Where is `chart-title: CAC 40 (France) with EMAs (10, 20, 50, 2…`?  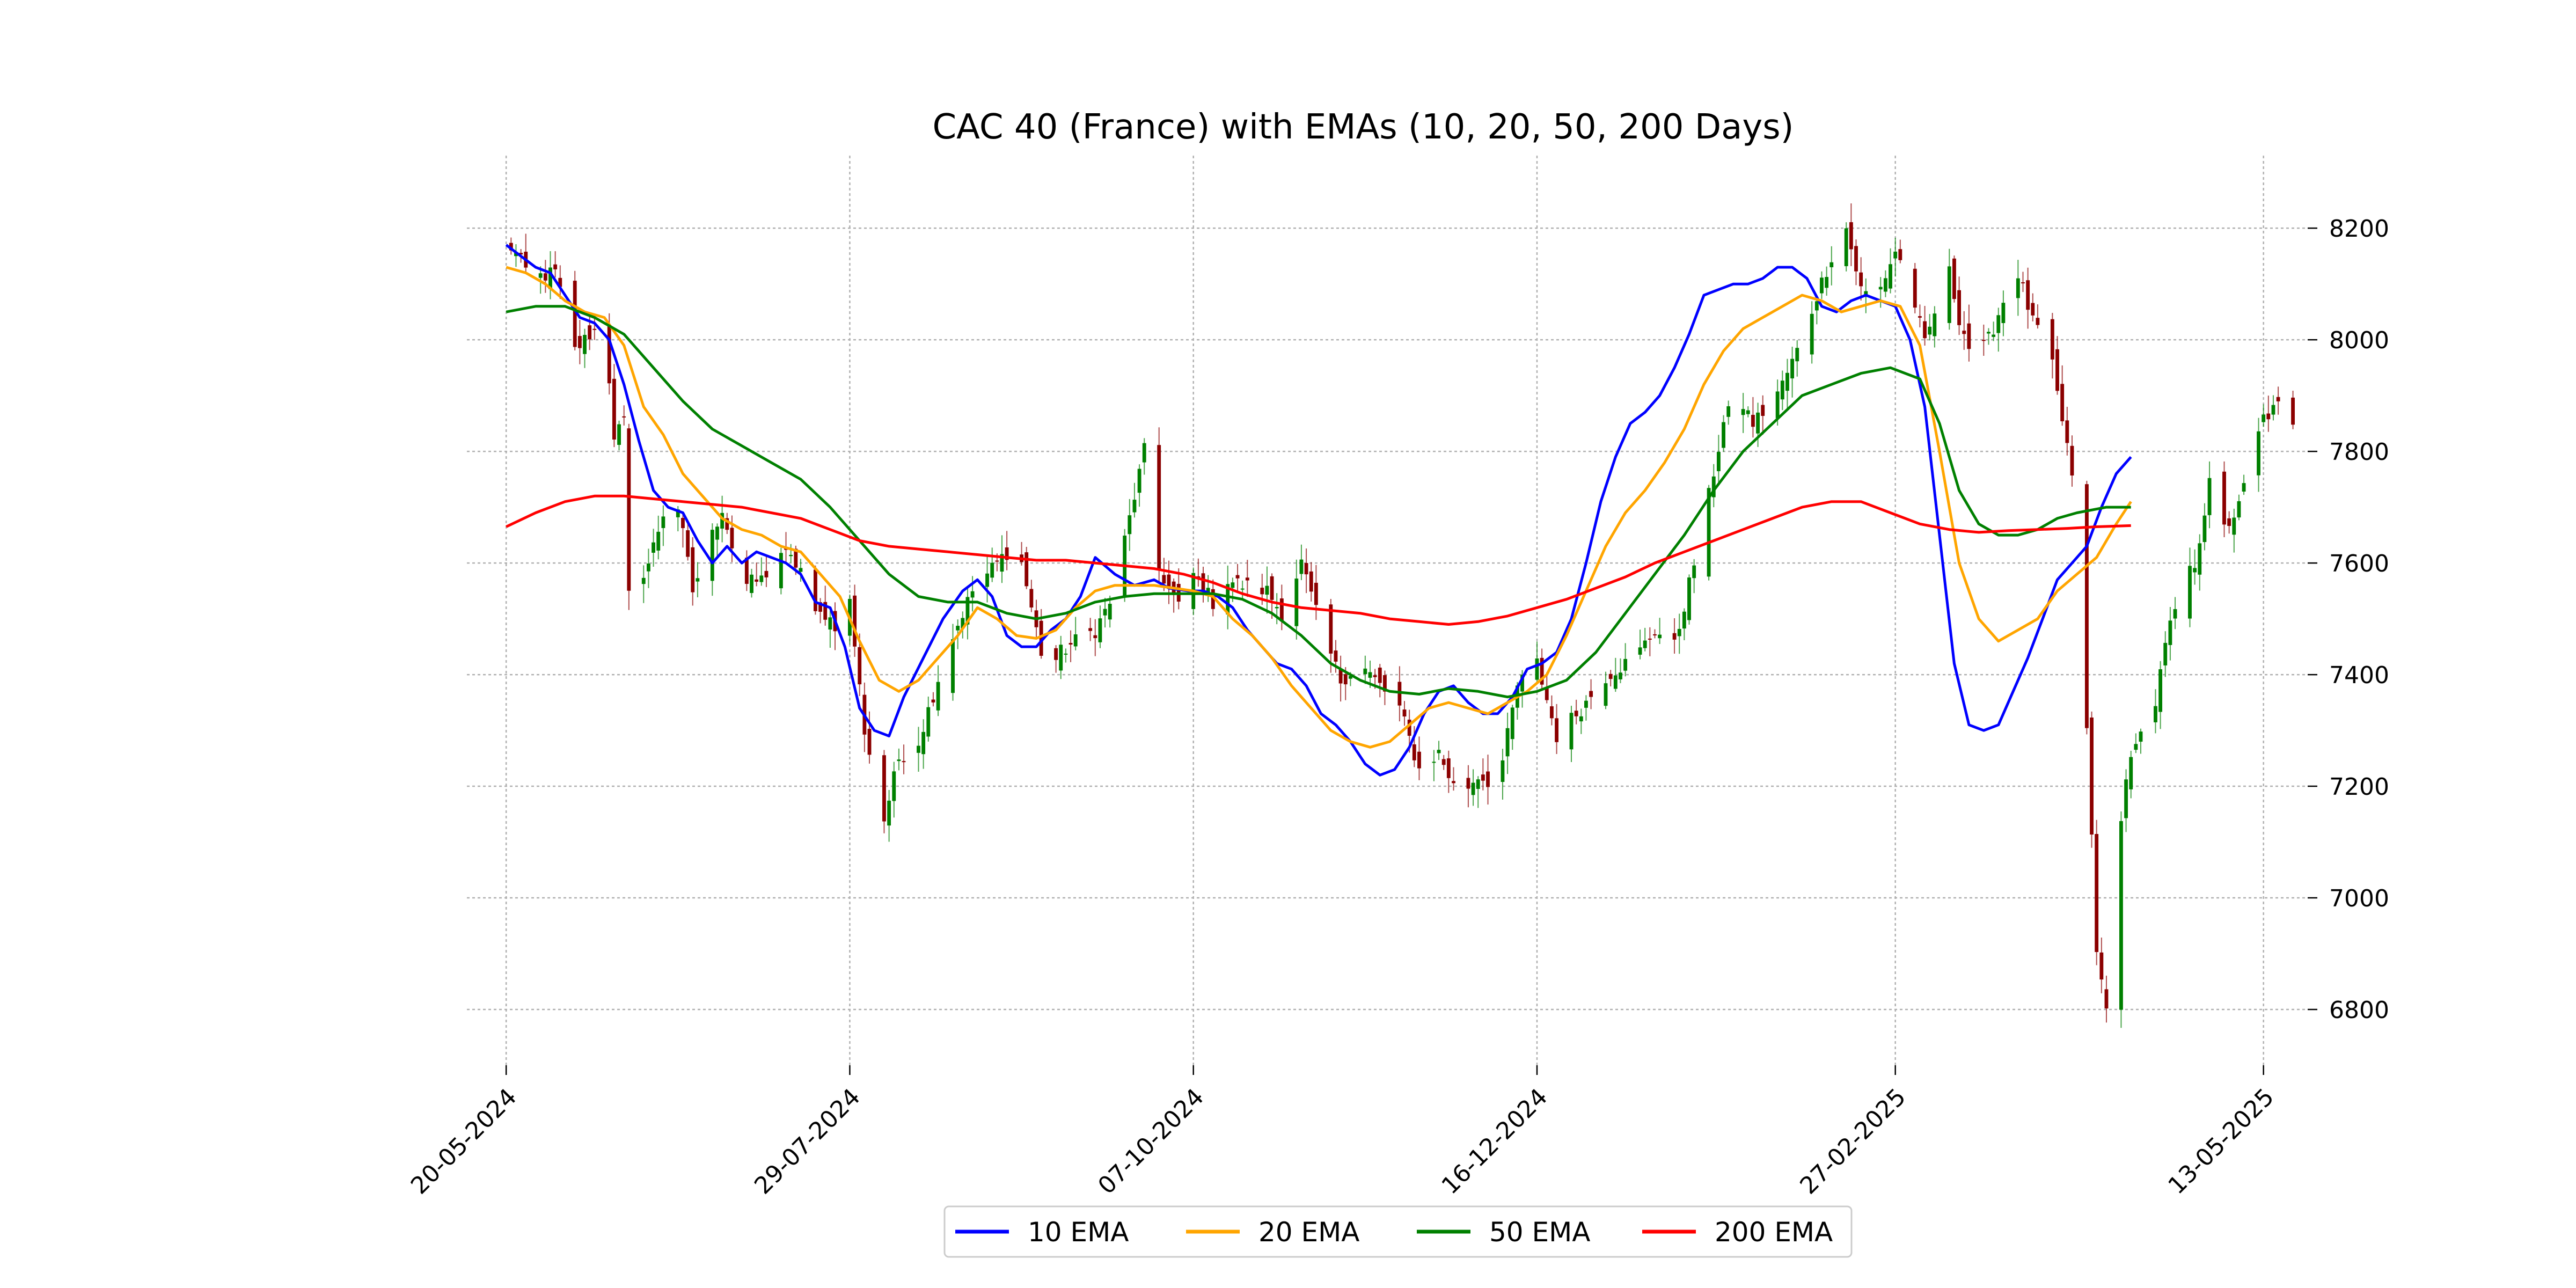
chart-title: CAC 40 (France) with EMAs (10, 20, 50, 2… is located at coordinates (1363, 127).